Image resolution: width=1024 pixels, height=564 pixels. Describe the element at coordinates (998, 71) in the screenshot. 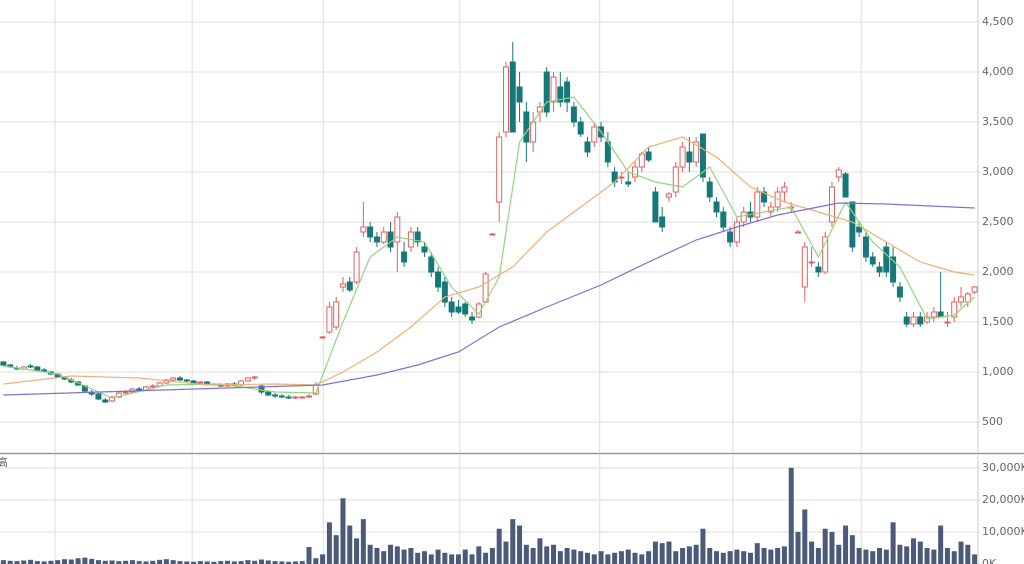

I see `y-tick-label: 4,000` at that location.